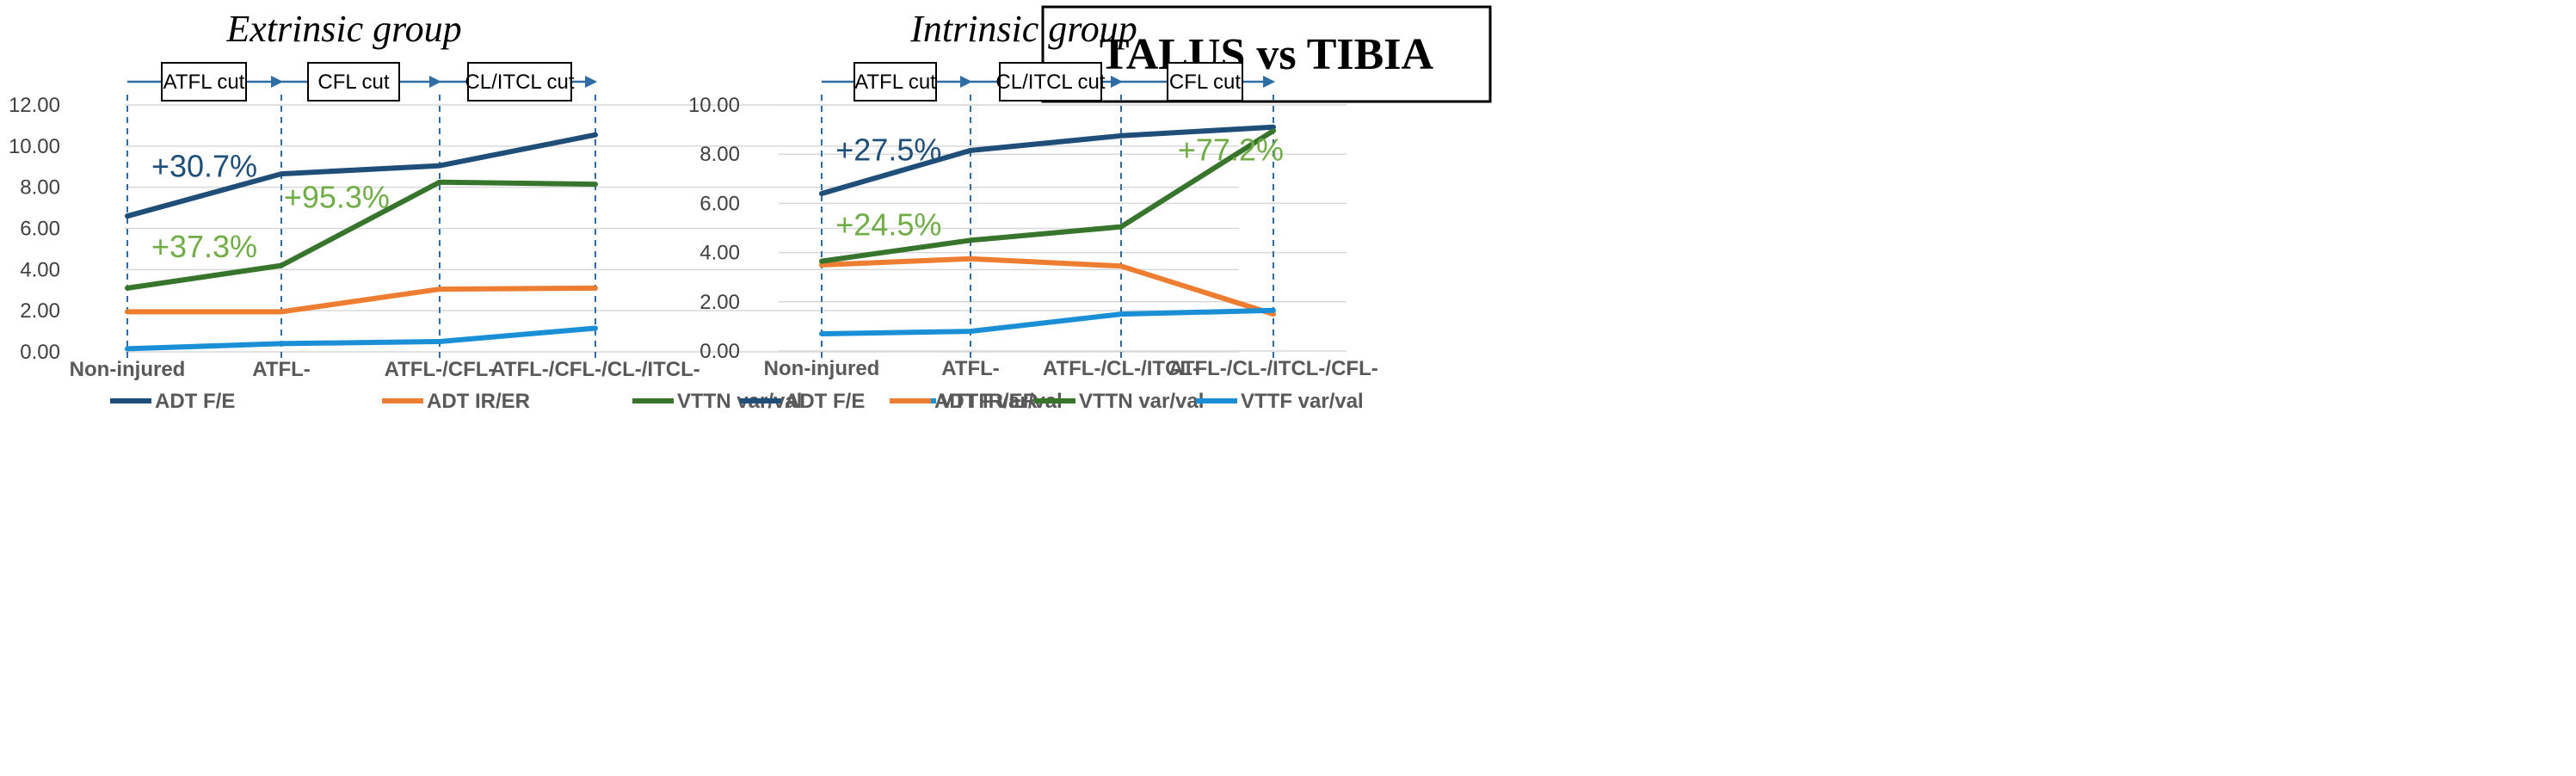 The height and width of the screenshot is (776, 2576). I want to click on legend-label: VTTF var/val, so click(1302, 402).